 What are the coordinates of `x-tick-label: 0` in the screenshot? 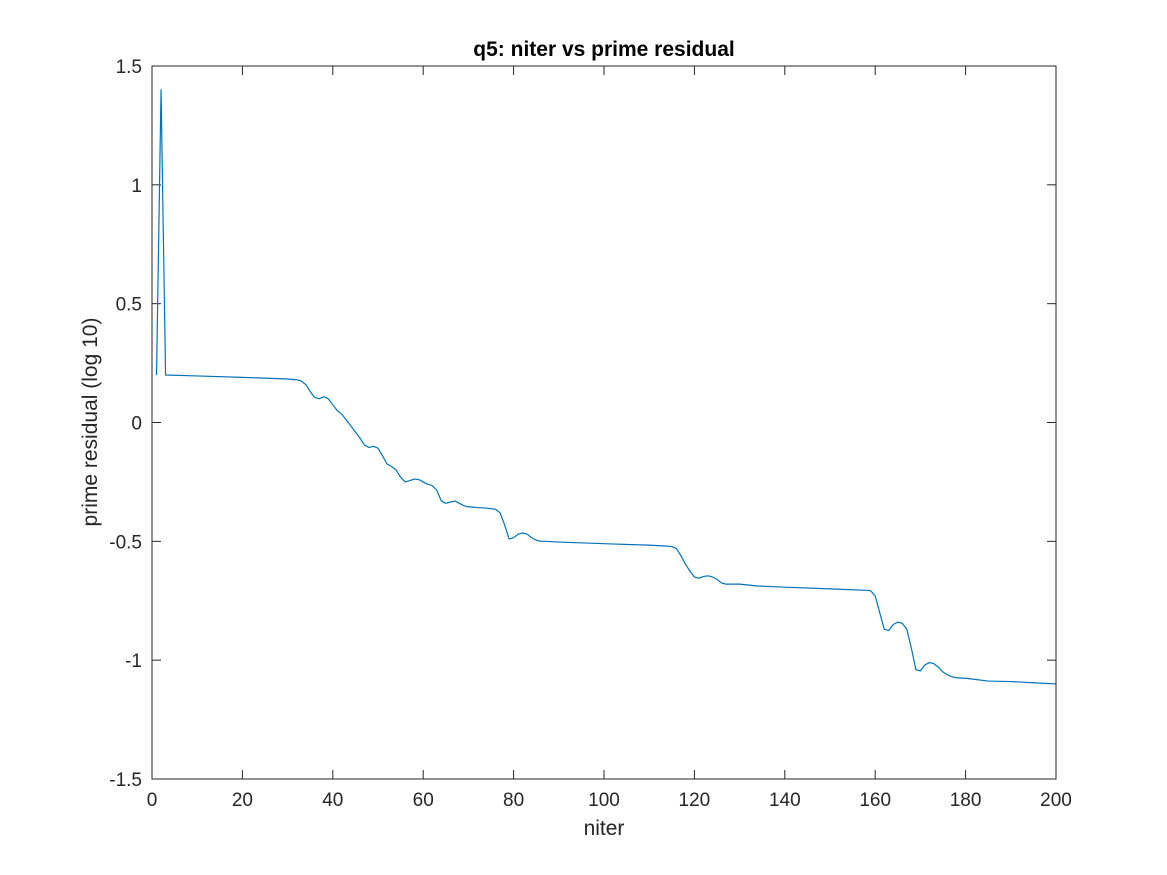 It's located at (152, 800).